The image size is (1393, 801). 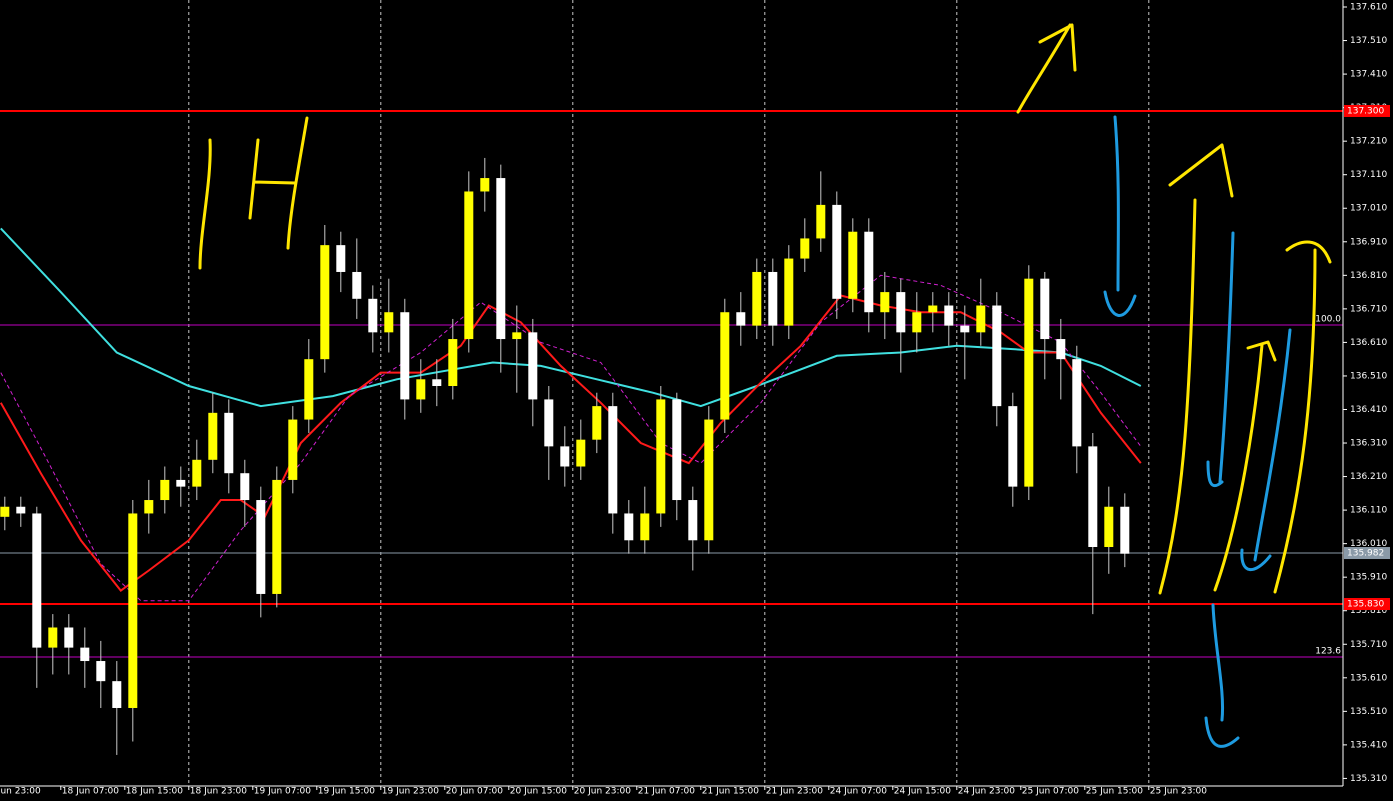 What do you see at coordinates (1368, 678) in the screenshot?
I see `y-tick-label: 135.610` at bounding box center [1368, 678].